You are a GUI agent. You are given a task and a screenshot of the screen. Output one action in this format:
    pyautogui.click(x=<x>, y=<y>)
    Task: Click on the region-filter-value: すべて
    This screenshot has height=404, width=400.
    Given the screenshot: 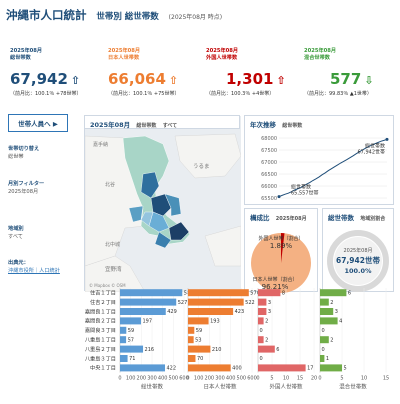 What is the action you would take?
    pyautogui.click(x=15, y=236)
    